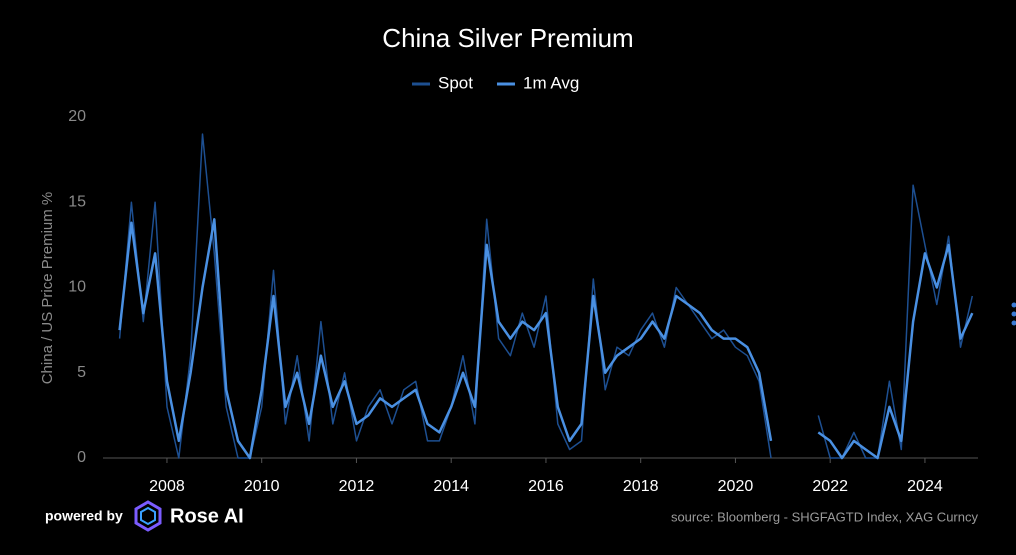  What do you see at coordinates (736, 486) in the screenshot?
I see `x-tick-label: 2020` at bounding box center [736, 486].